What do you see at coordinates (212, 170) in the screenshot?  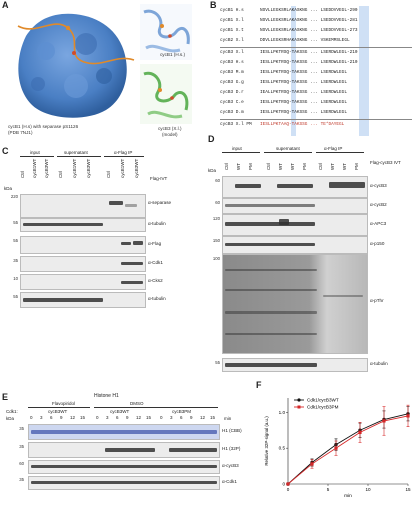 I see `kda-label: kDa` at bounding box center [212, 170].